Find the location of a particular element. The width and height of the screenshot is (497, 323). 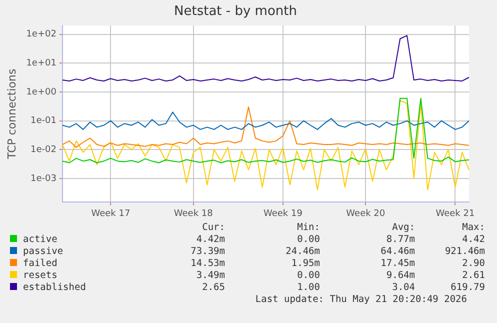

legend-label: resets is located at coordinates (40, 275).